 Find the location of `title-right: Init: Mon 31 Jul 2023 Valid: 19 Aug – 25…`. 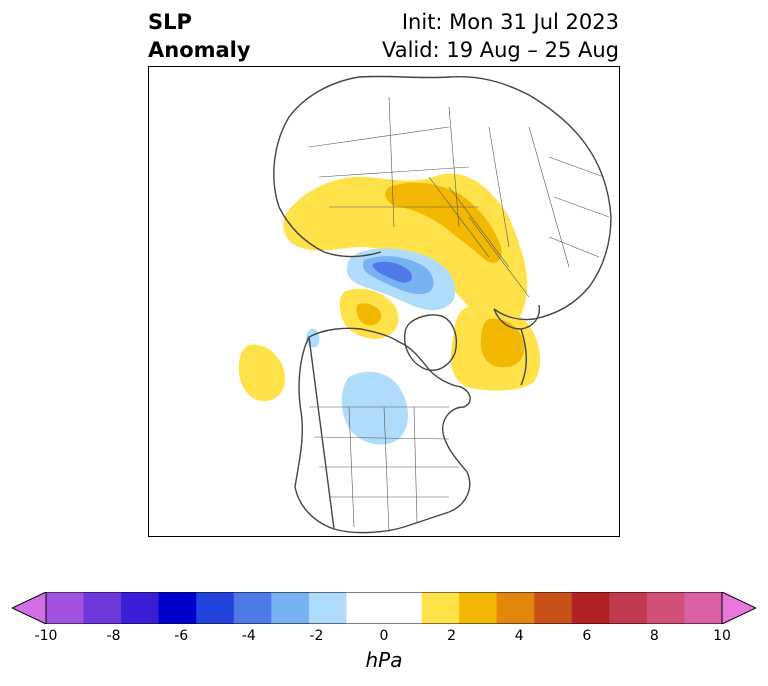

title-right: Init: Mon 31 Jul 2023 Valid: 19 Aug – 25… is located at coordinates (500, 36).